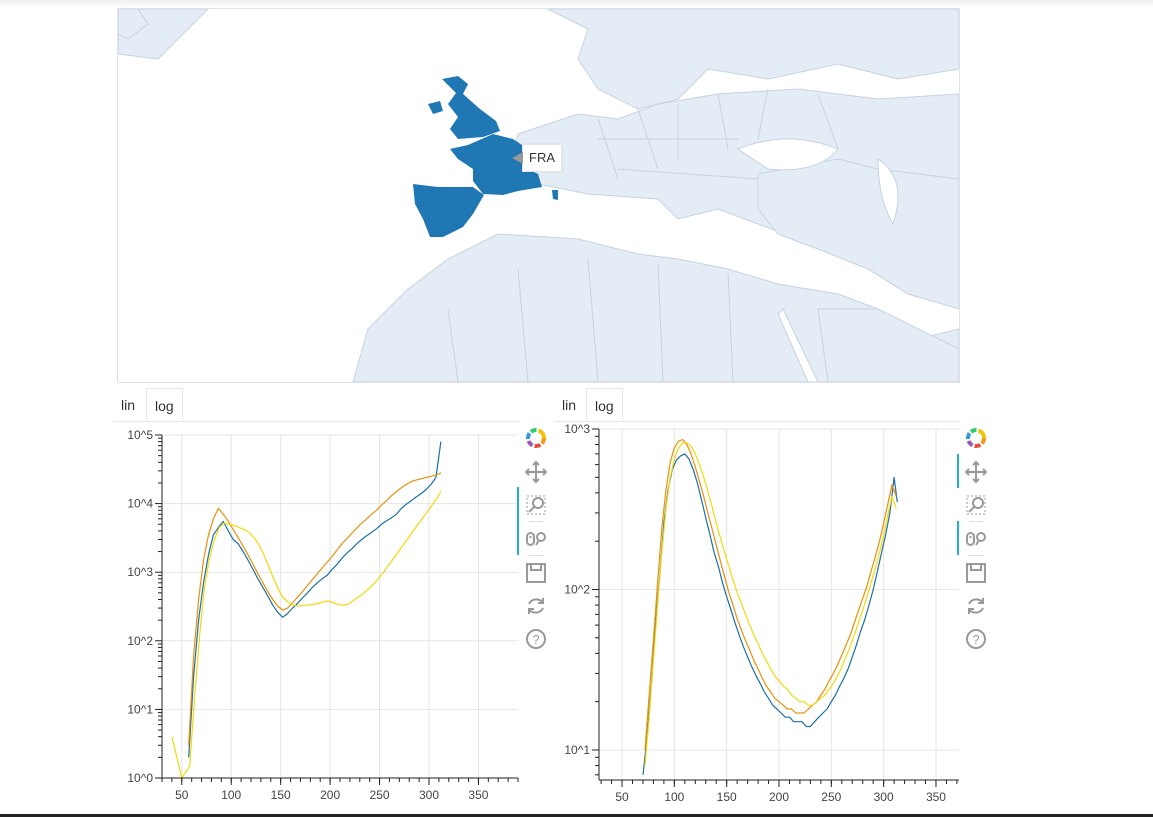  Describe the element at coordinates (435, 107) in the screenshot. I see `map-ireland` at that location.